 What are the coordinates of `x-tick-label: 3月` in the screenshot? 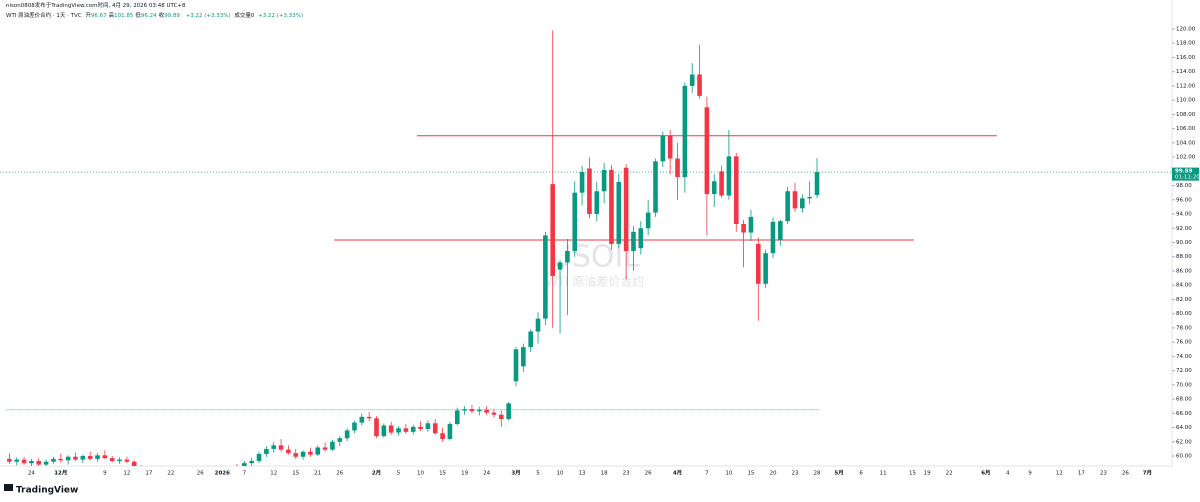 It's located at (515, 473).